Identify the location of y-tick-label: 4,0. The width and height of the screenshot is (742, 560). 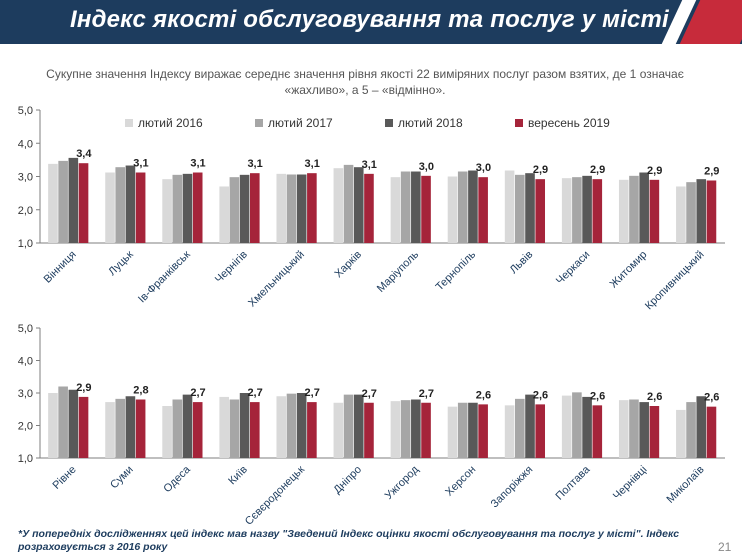
(25, 362).